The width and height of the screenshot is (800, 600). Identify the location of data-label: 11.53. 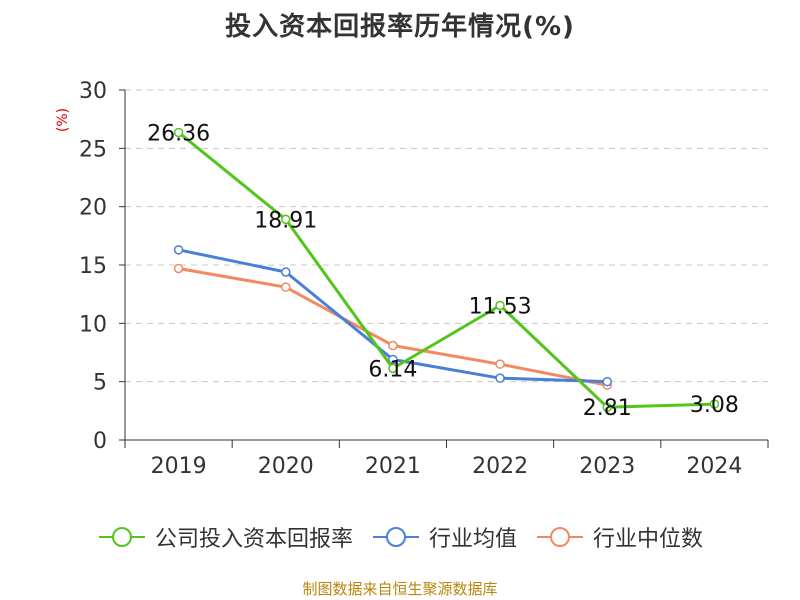
(500, 306).